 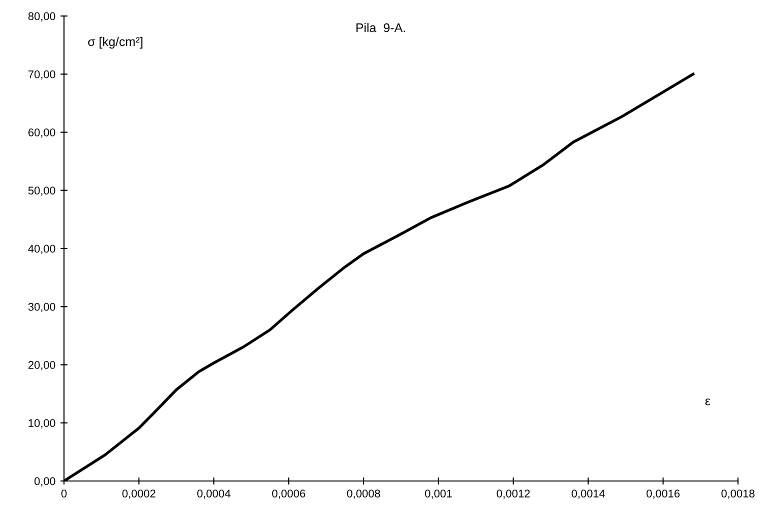 What do you see at coordinates (213, 494) in the screenshot?
I see `x-tick-label: 0,0004` at bounding box center [213, 494].